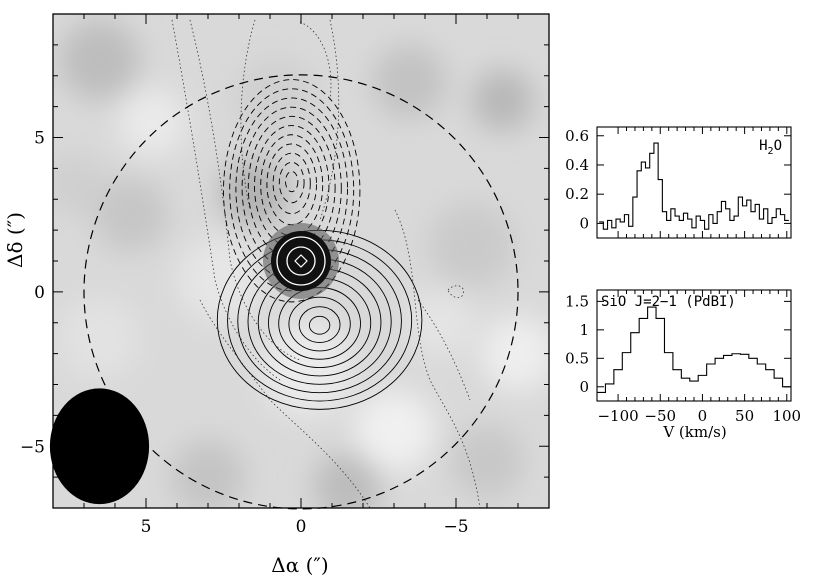  Describe the element at coordinates (694, 186) in the screenshot. I see `h2o-spectrum-line` at that location.